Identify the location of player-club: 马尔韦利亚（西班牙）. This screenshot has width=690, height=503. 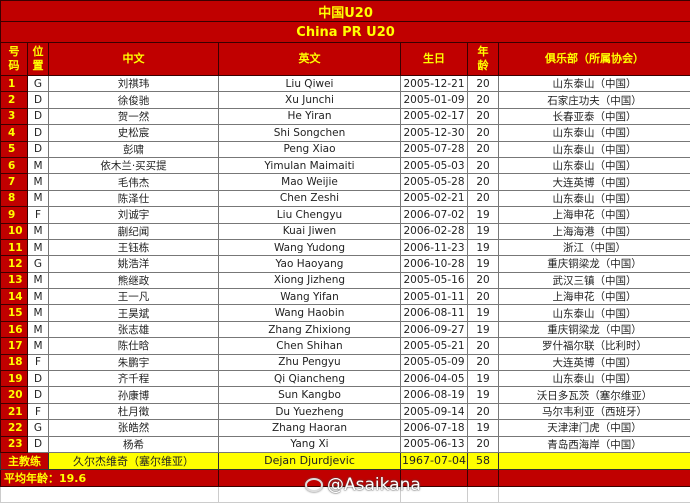
(594, 411).